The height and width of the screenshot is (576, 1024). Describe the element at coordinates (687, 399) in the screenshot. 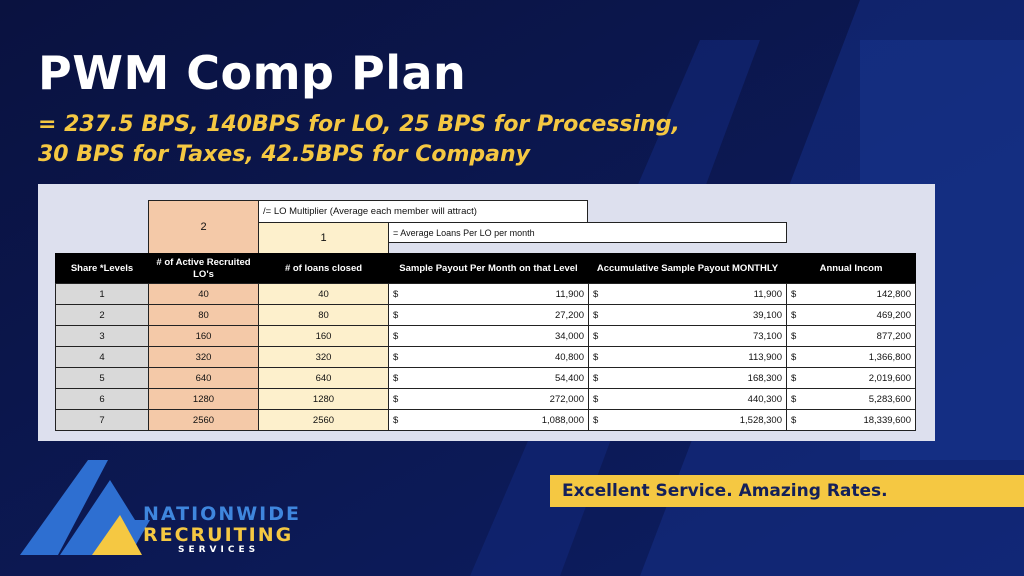

I see `table-cell: $440,300` at that location.